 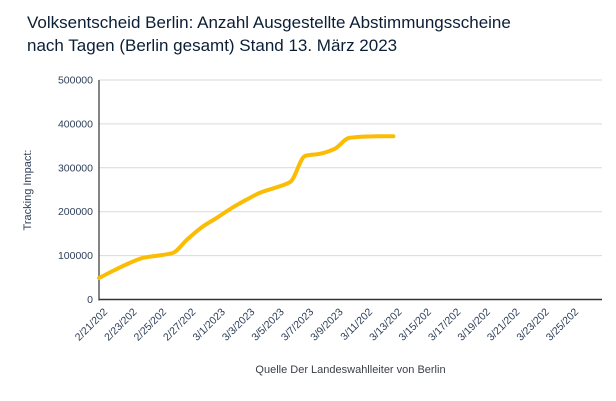 What do you see at coordinates (75, 212) in the screenshot?
I see `y-tick-label: 200000` at bounding box center [75, 212].